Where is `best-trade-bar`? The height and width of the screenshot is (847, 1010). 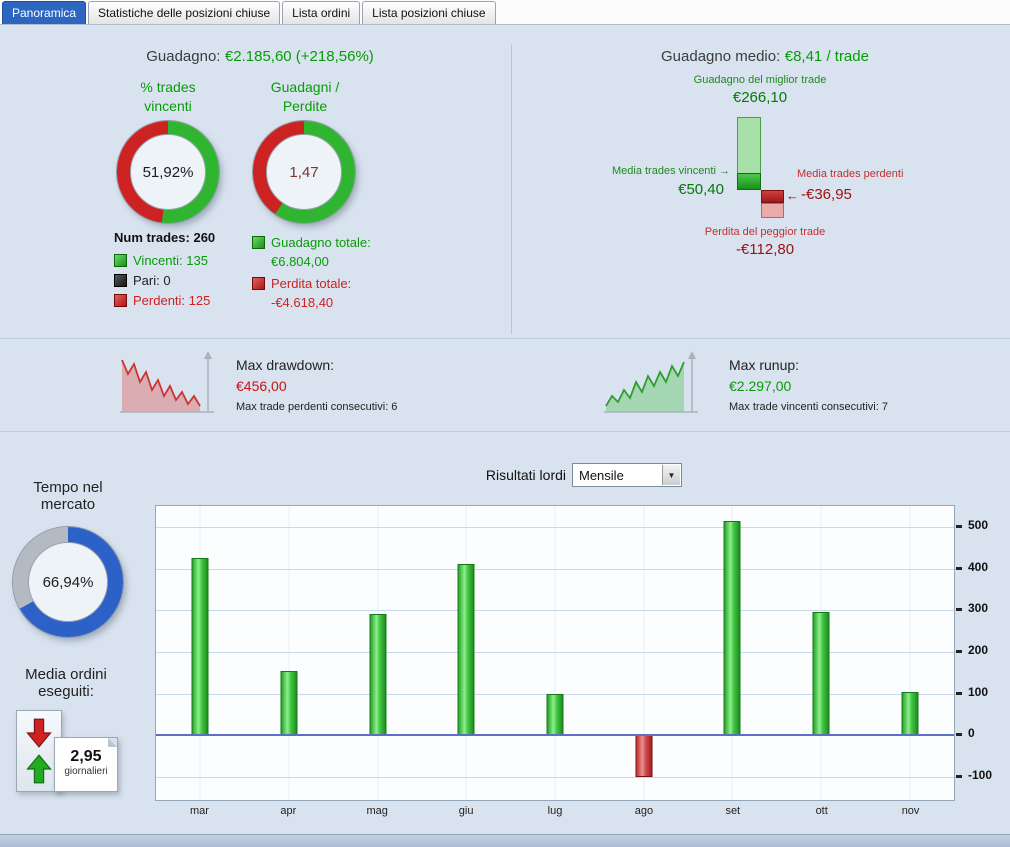 best-trade-bar is located at coordinates (749, 147).